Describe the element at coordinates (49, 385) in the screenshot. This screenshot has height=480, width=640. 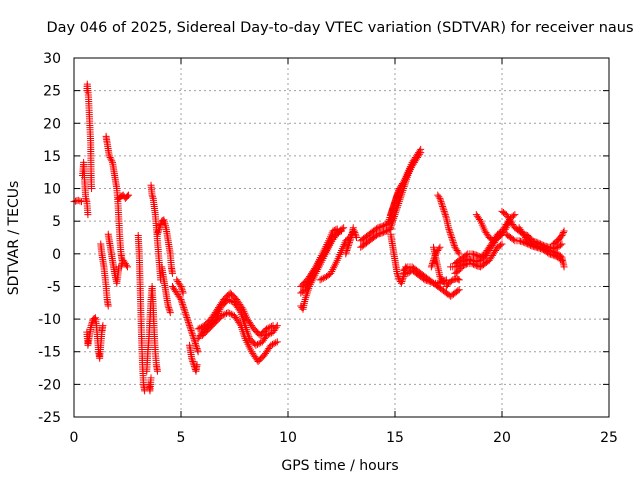
I see `y-tick-label: -20` at that location.